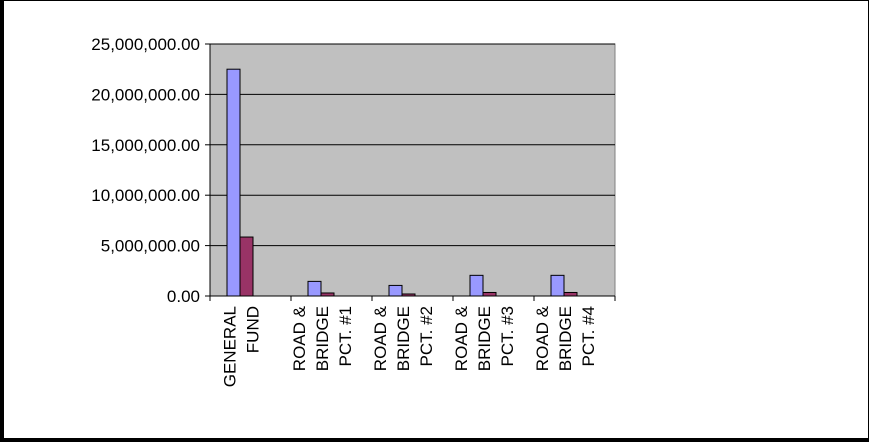 This screenshot has width=871, height=444. I want to click on y-tick-label: 25,000,000.00, so click(145, 44).